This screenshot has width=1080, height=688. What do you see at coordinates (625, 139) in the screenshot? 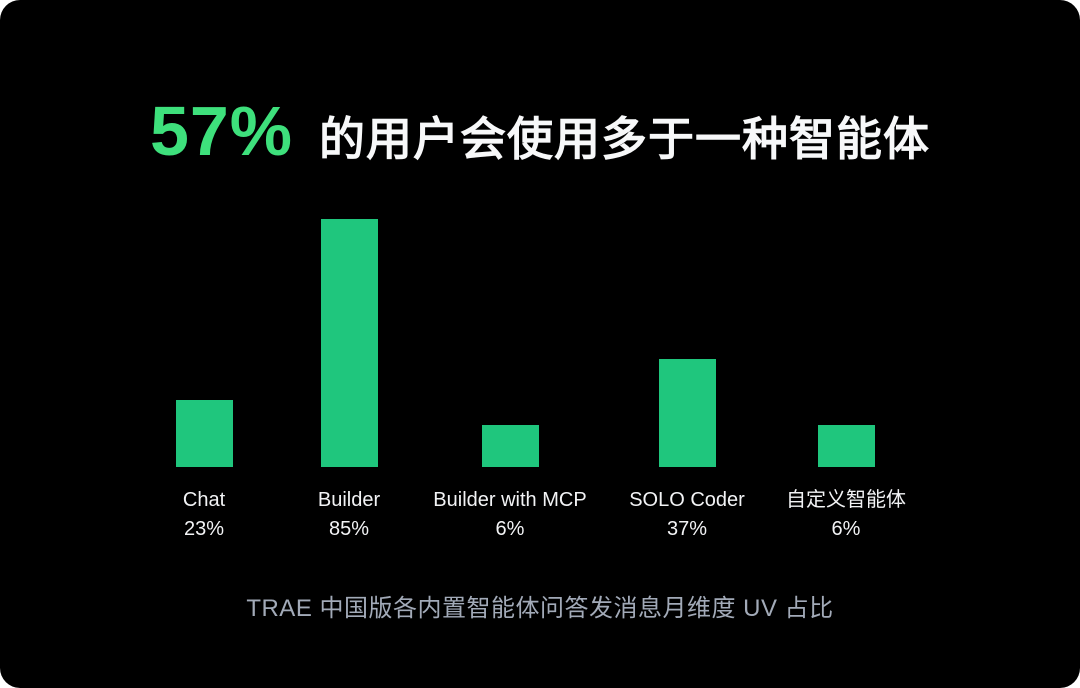
I see `title-text: 的用户会使用多于一种智能体` at bounding box center [625, 139].